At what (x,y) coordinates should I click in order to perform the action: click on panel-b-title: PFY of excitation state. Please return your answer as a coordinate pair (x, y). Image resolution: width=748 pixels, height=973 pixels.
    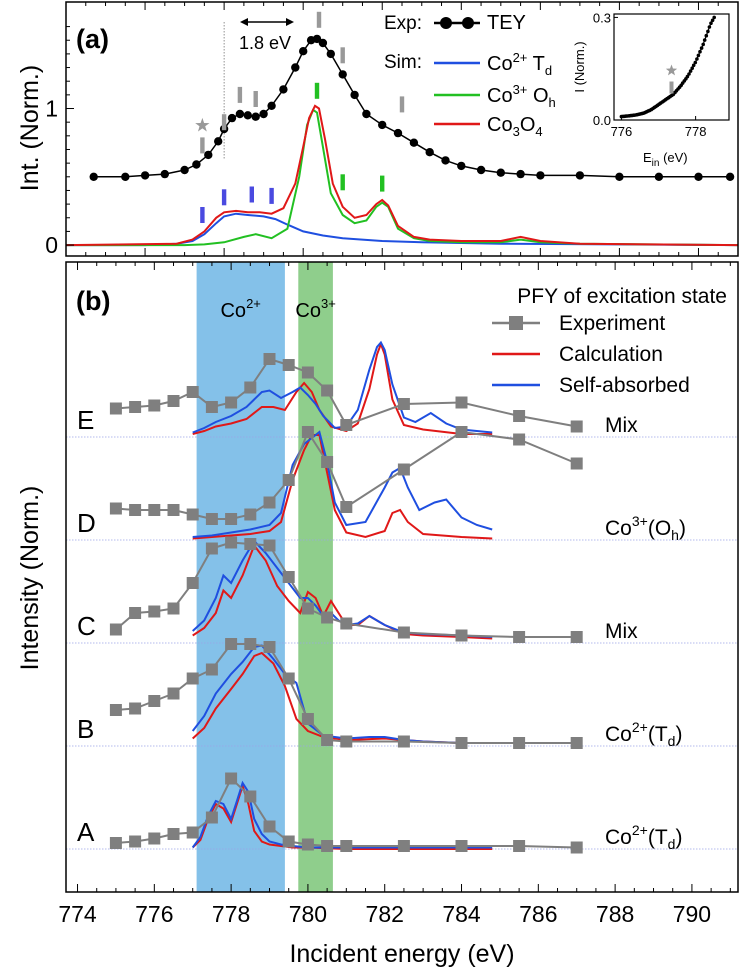
    Looking at the image, I should click on (622, 296).